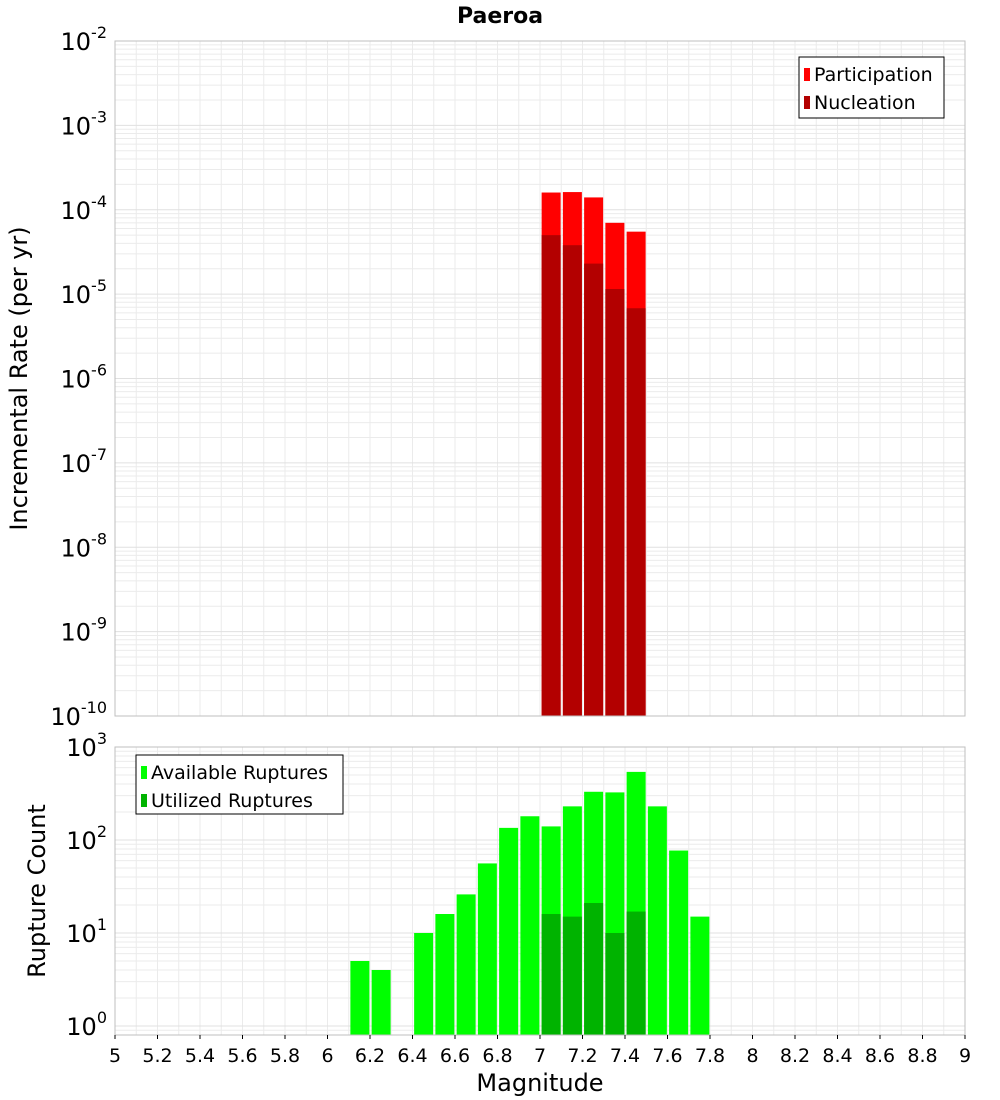  Describe the element at coordinates (84, 39) in the screenshot. I see `p1-y-tick-label: 10⁻²` at that location.